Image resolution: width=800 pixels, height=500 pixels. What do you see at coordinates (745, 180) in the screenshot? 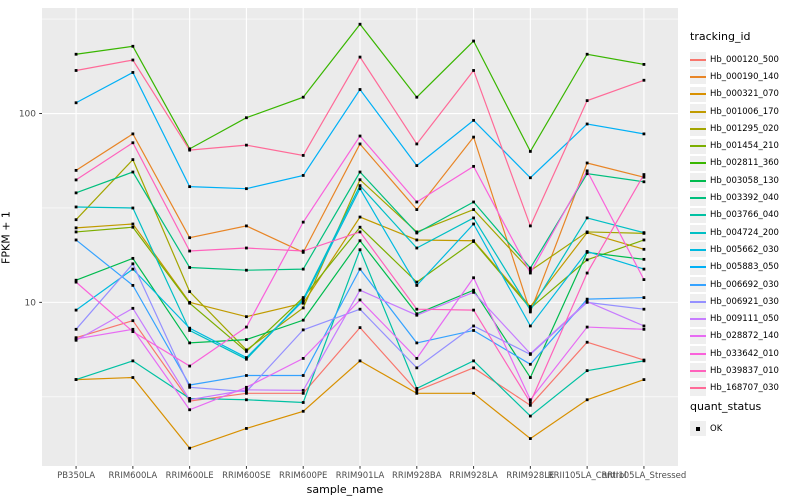
I see `legend-item-Hb_003058_130: Hb_003058_130` at bounding box center [745, 180].